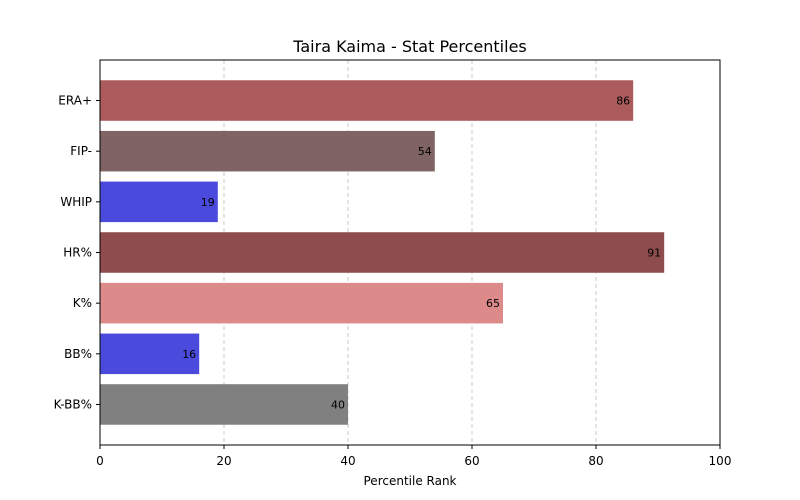 This screenshot has height=500, width=800. I want to click on y-tick-label: WHIP, so click(76, 202).